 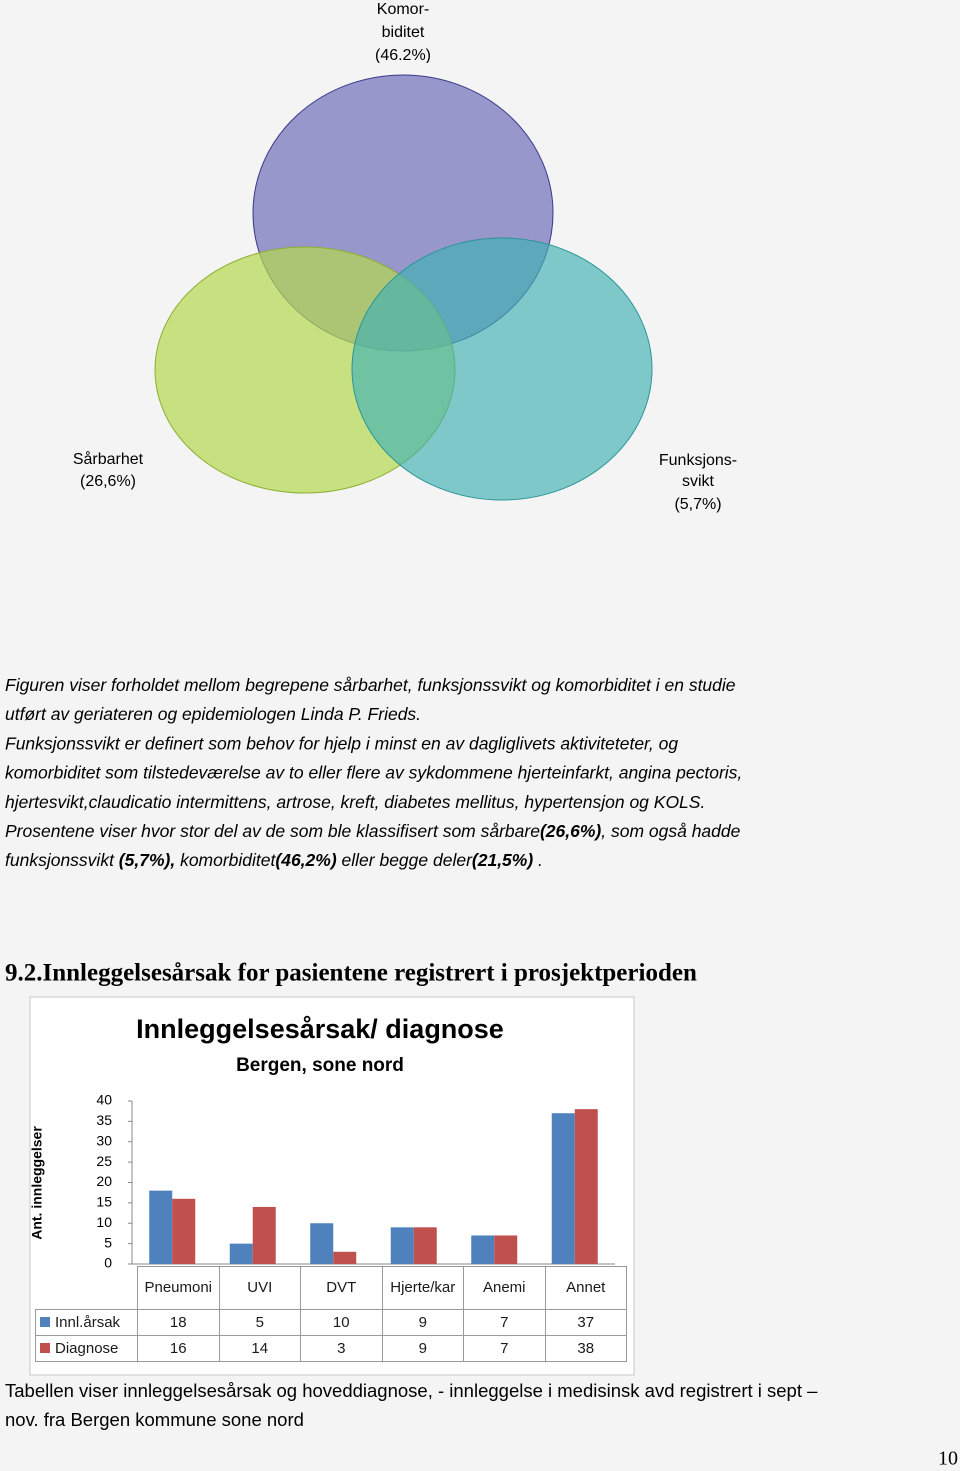 What do you see at coordinates (403, 32) in the screenshot?
I see `venn-label: biditet` at bounding box center [403, 32].